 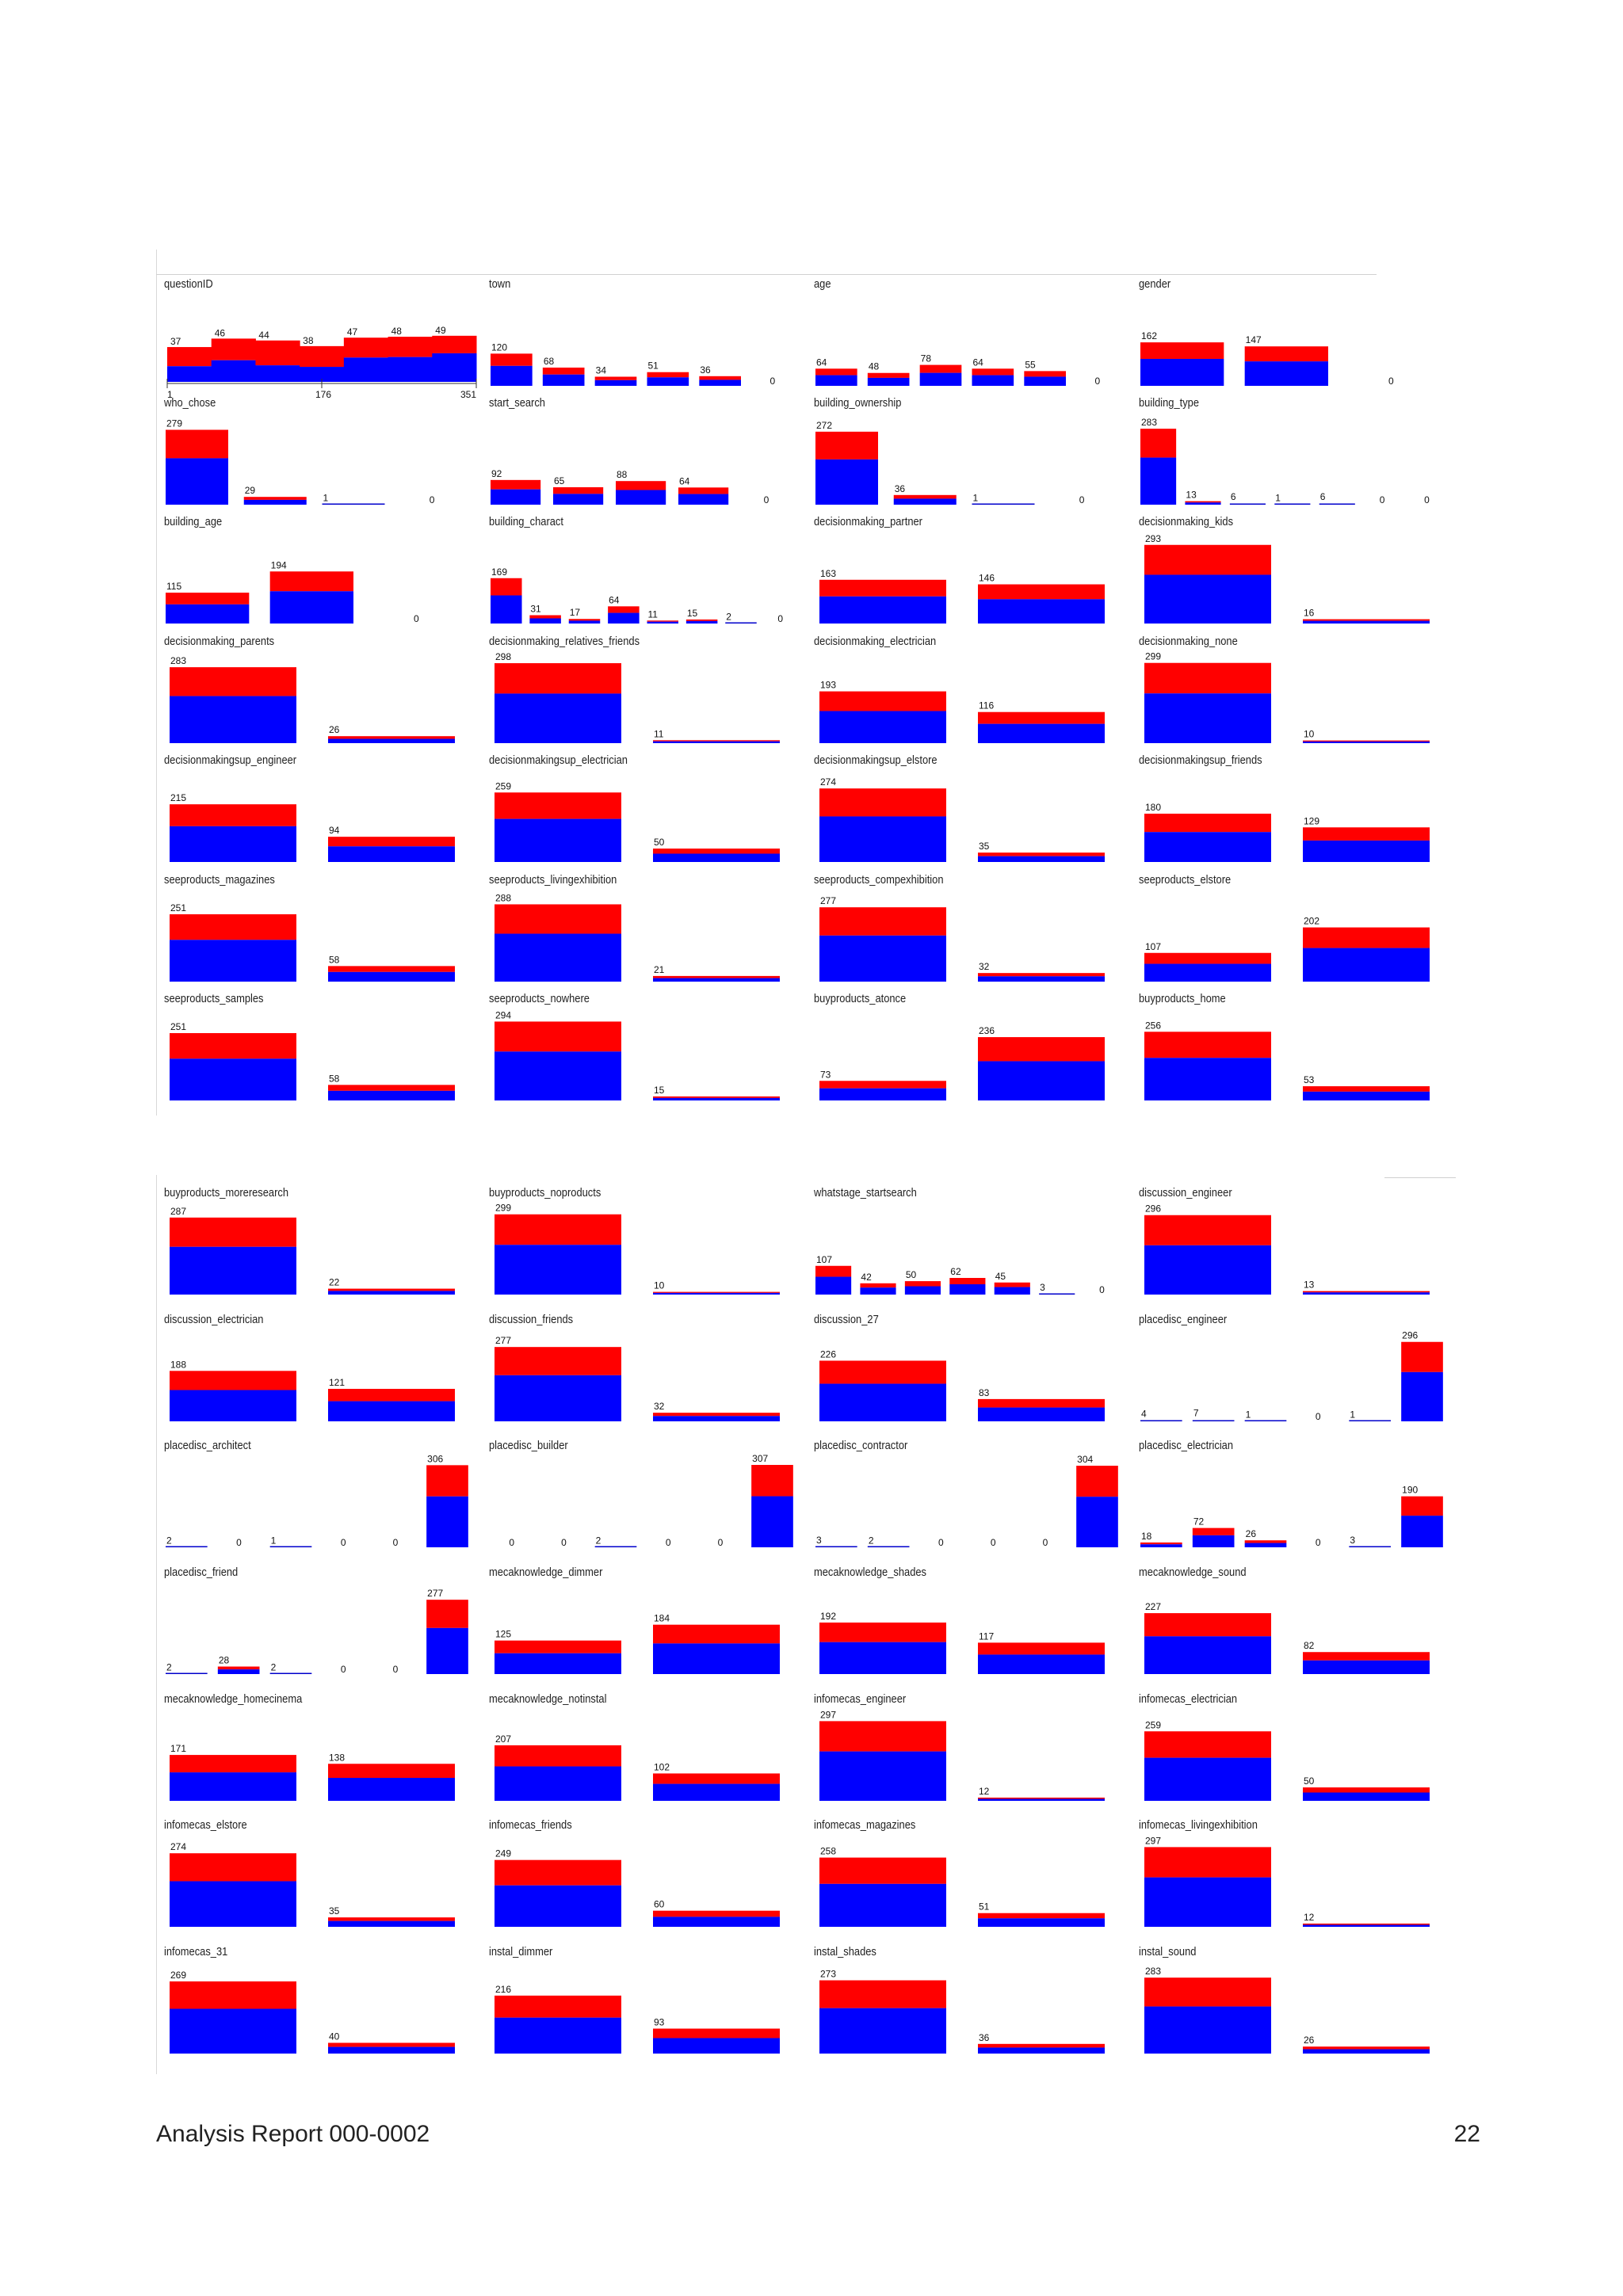 What do you see at coordinates (643, 1625) in the screenshot?
I see `chart-mecaknowledge-dimmer: mecaknowledge_dimmer 125 184` at bounding box center [643, 1625].